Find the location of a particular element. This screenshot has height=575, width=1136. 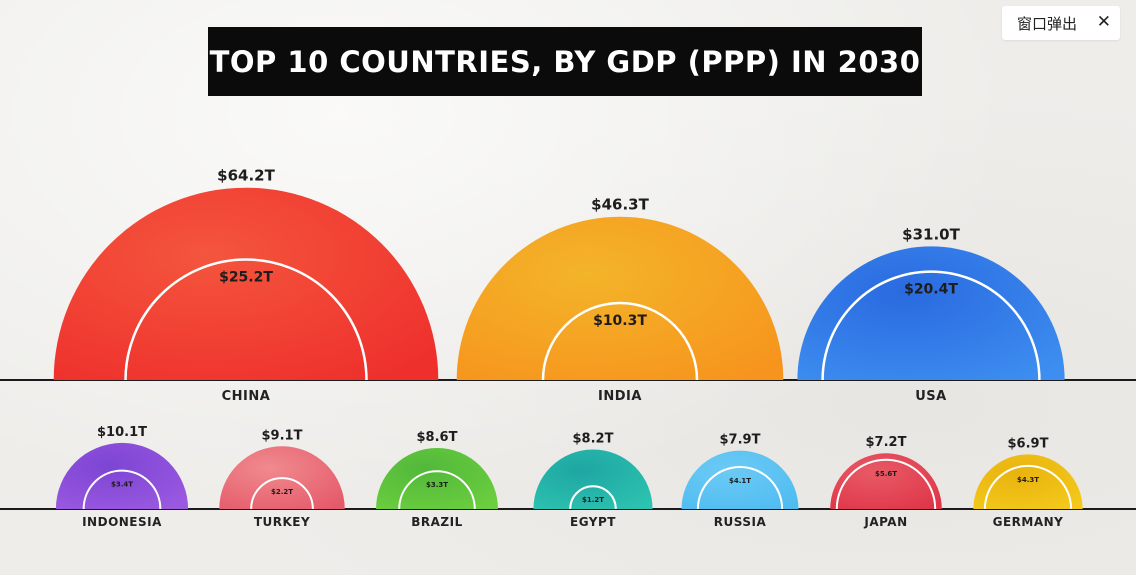

brazil-country-label: BRAZIL is located at coordinates (437, 522).